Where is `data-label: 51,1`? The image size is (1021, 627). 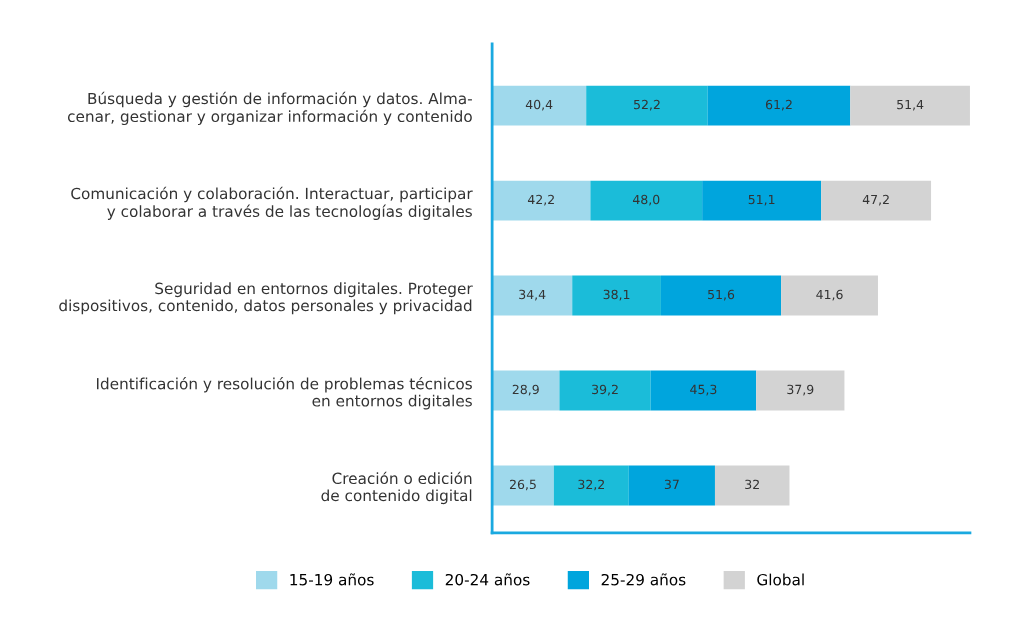
data-label: 51,1 is located at coordinates (761, 200).